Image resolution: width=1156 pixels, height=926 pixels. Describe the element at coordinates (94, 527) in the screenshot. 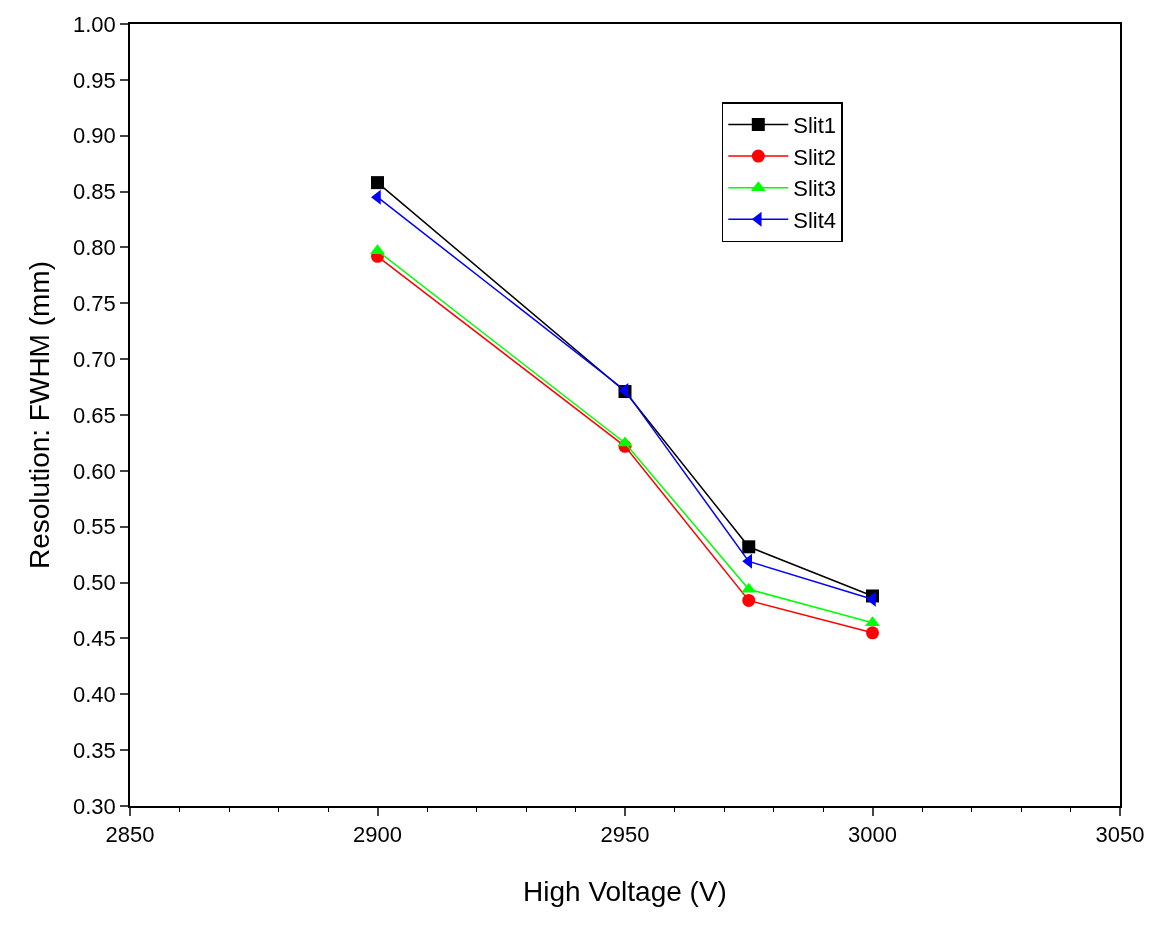

I see `y-tick-label: 0.55` at that location.